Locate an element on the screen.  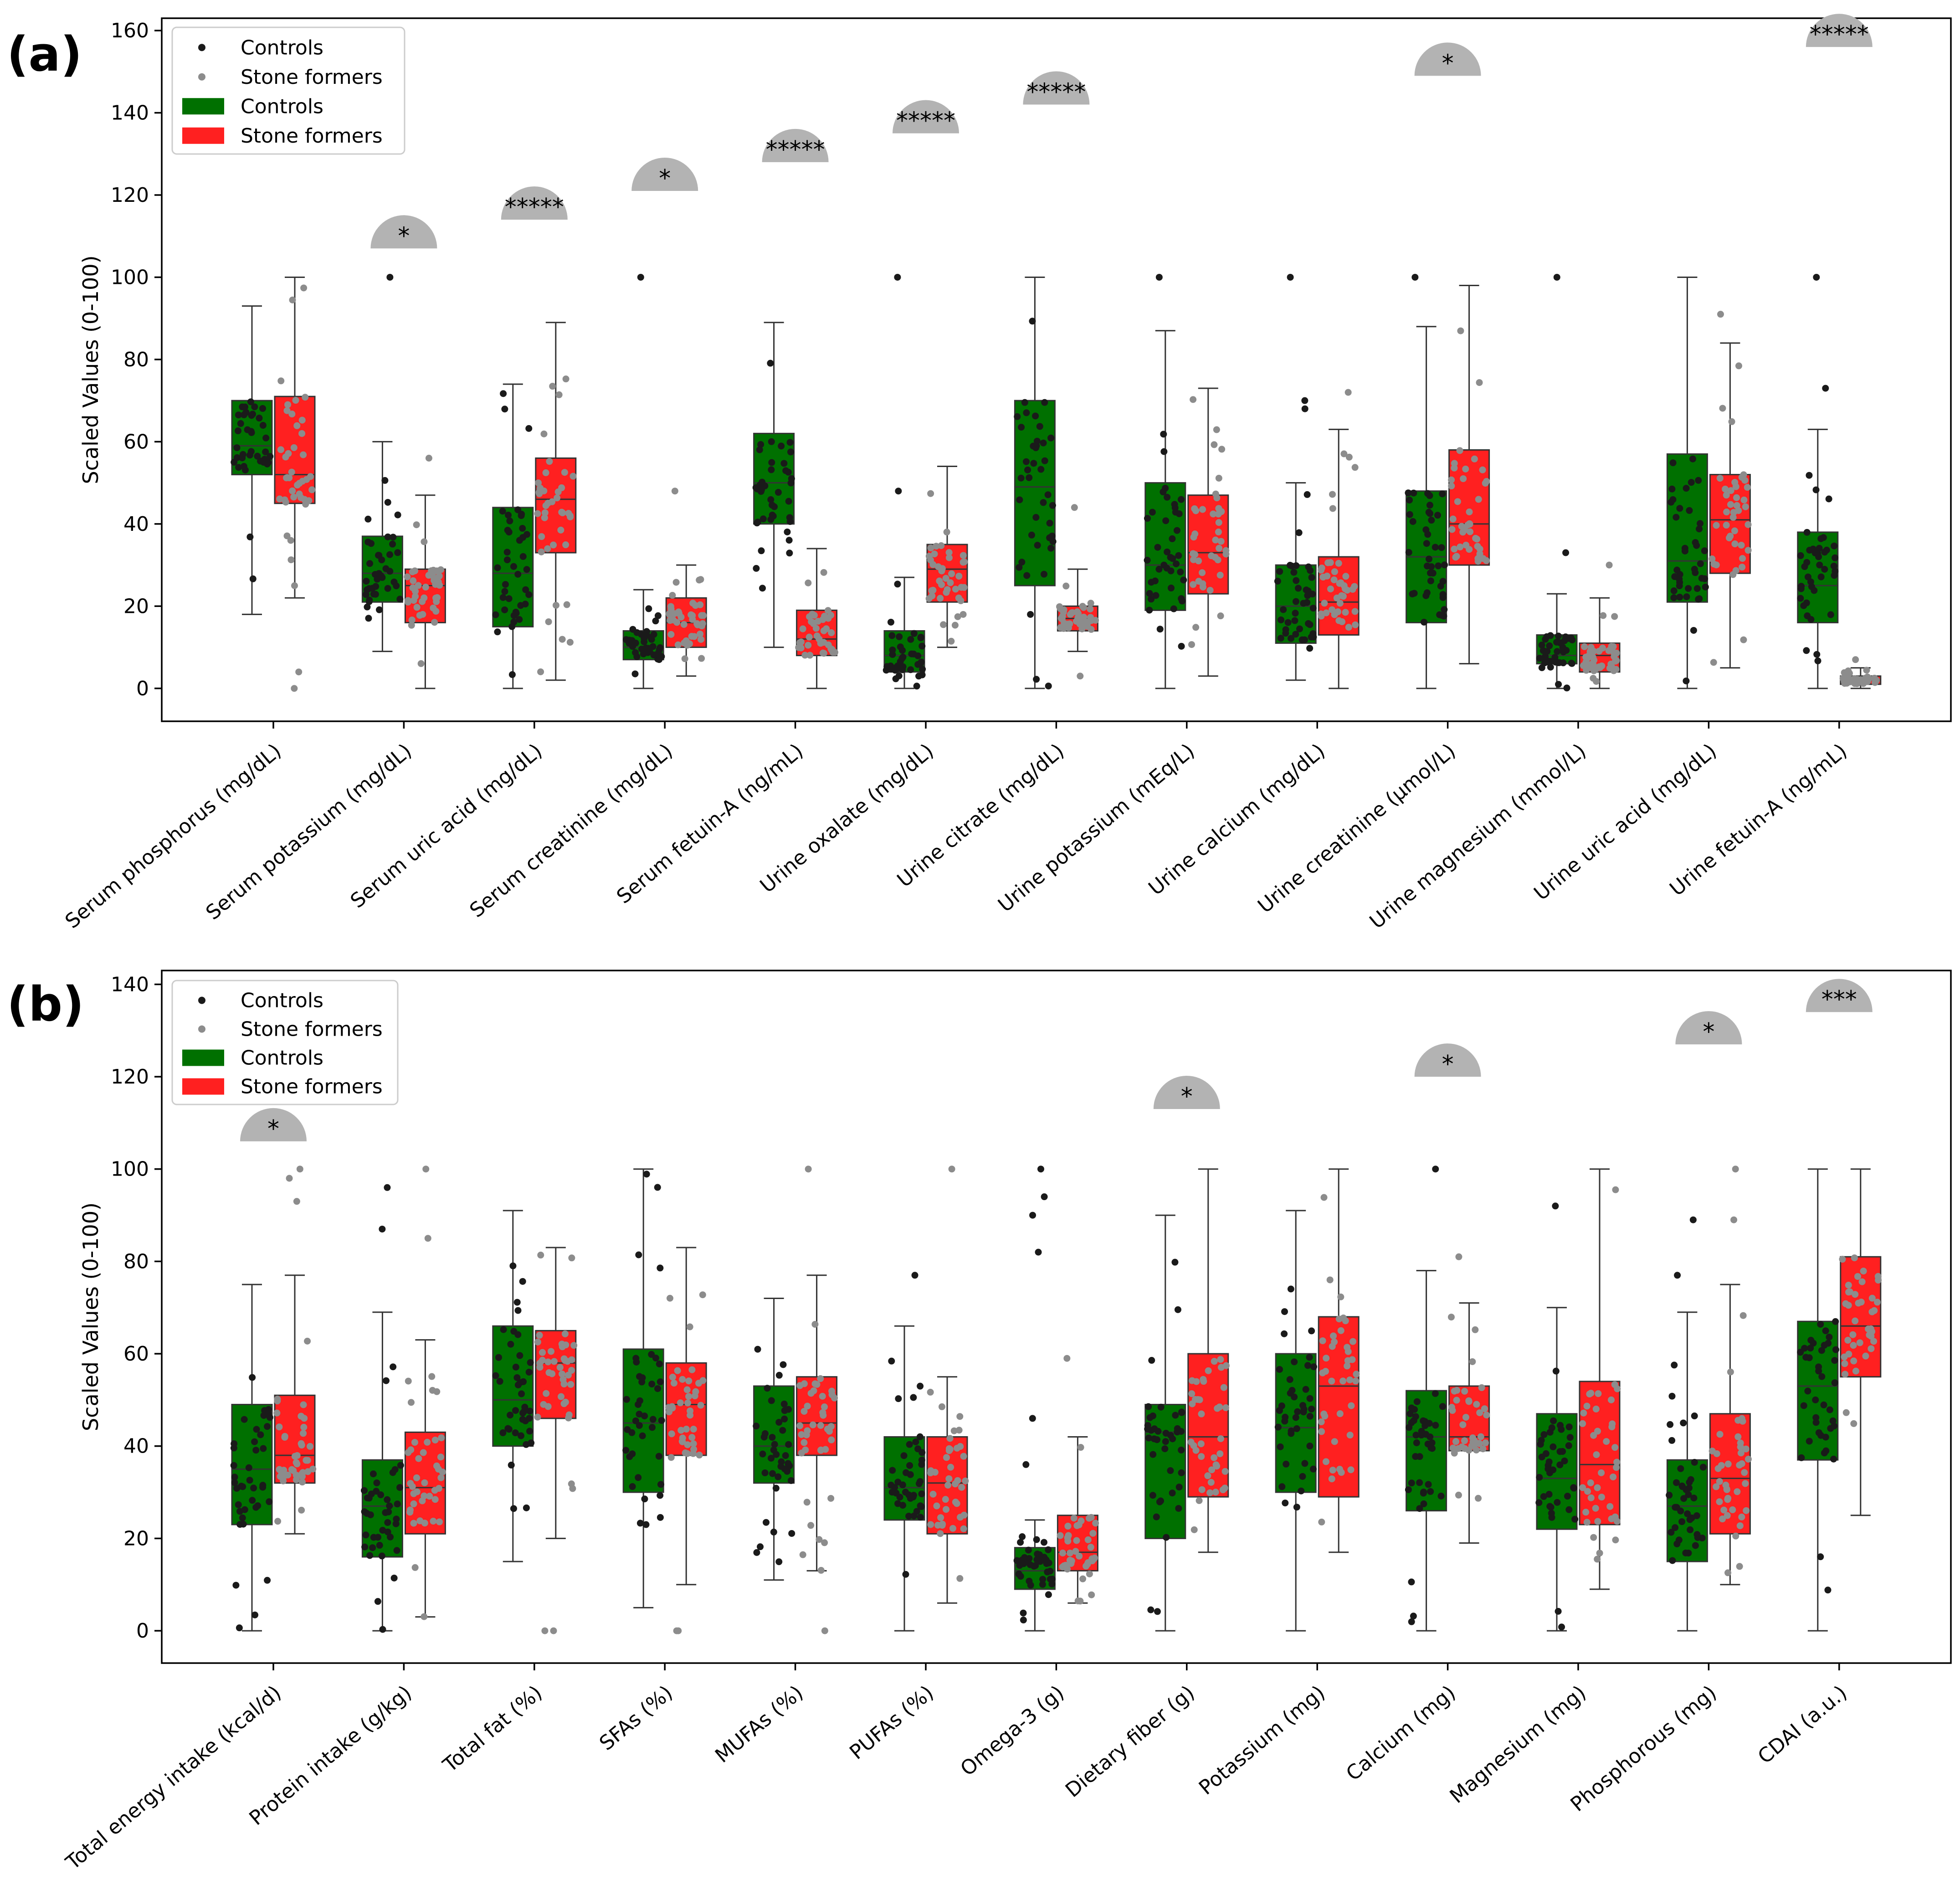
y-tick-label: 20 is located at coordinates (136, 606).